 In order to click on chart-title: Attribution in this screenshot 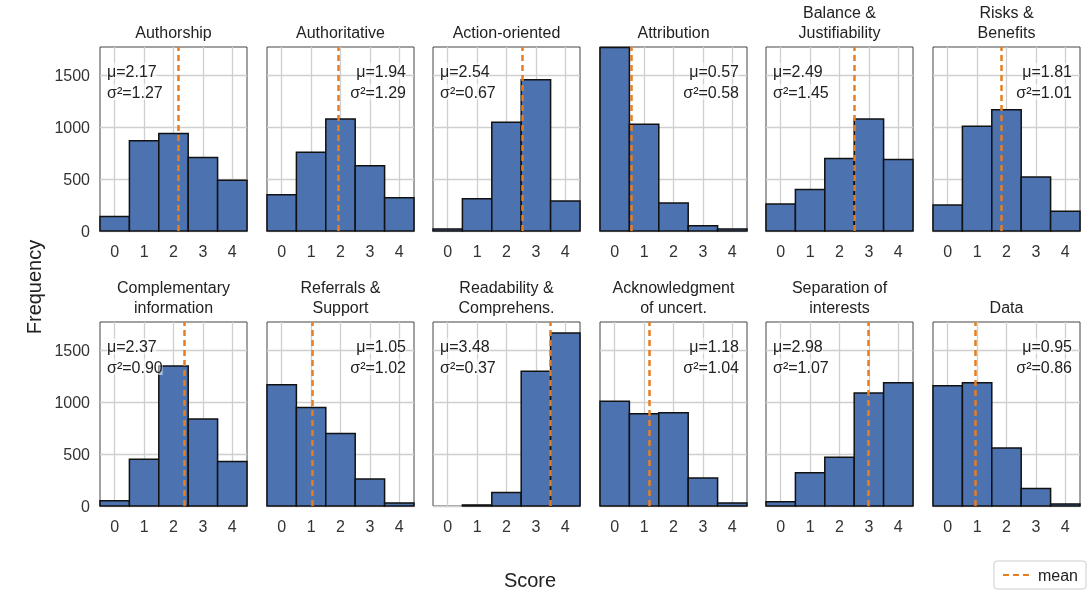, I will do `click(673, 32)`.